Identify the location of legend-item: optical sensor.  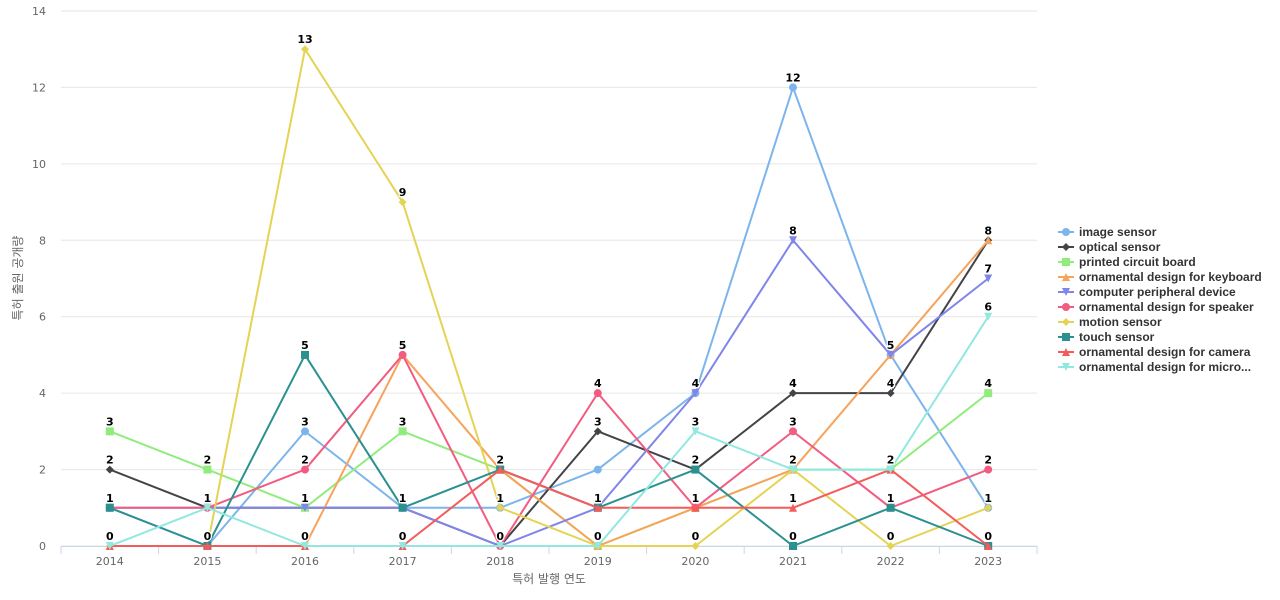
(1160, 246).